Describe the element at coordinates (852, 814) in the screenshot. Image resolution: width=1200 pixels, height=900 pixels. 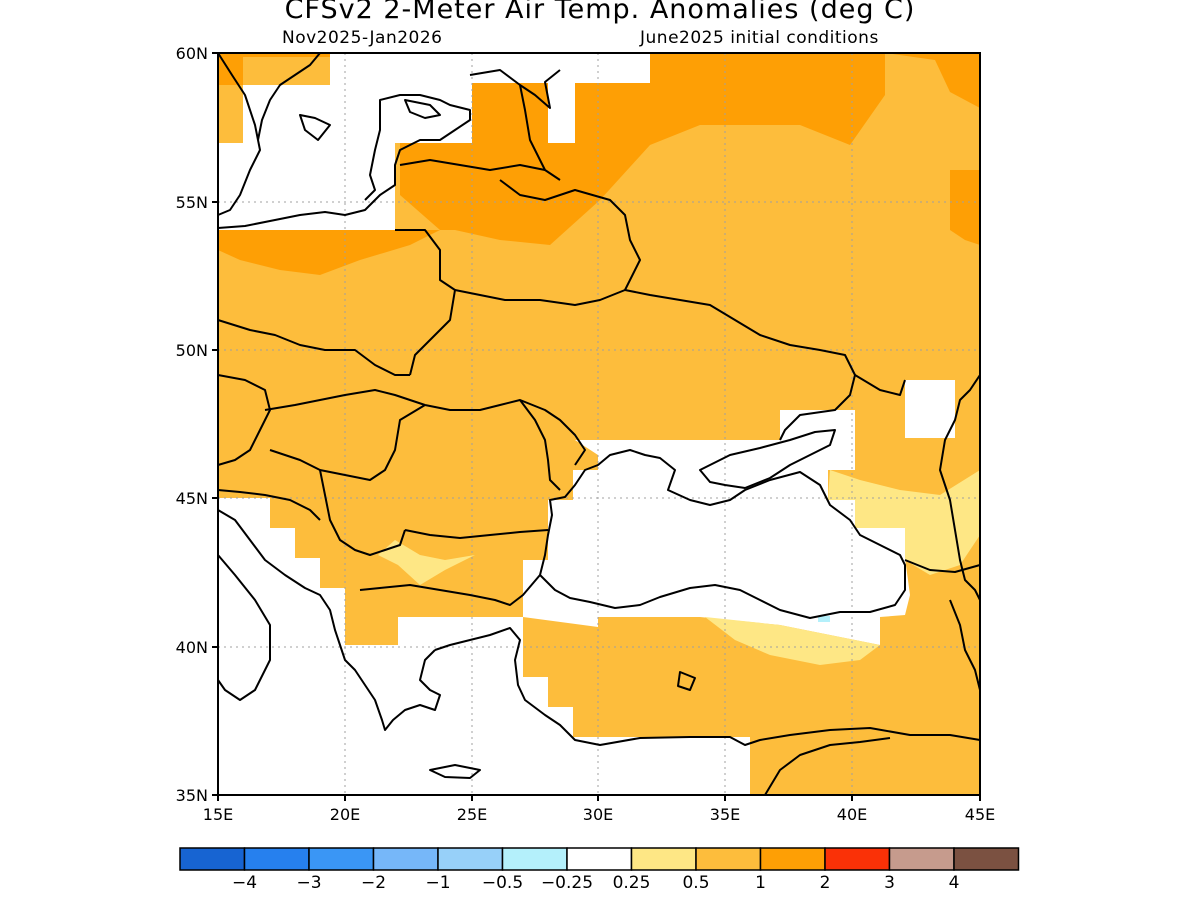
I see `lon-tick-label: 40E` at that location.